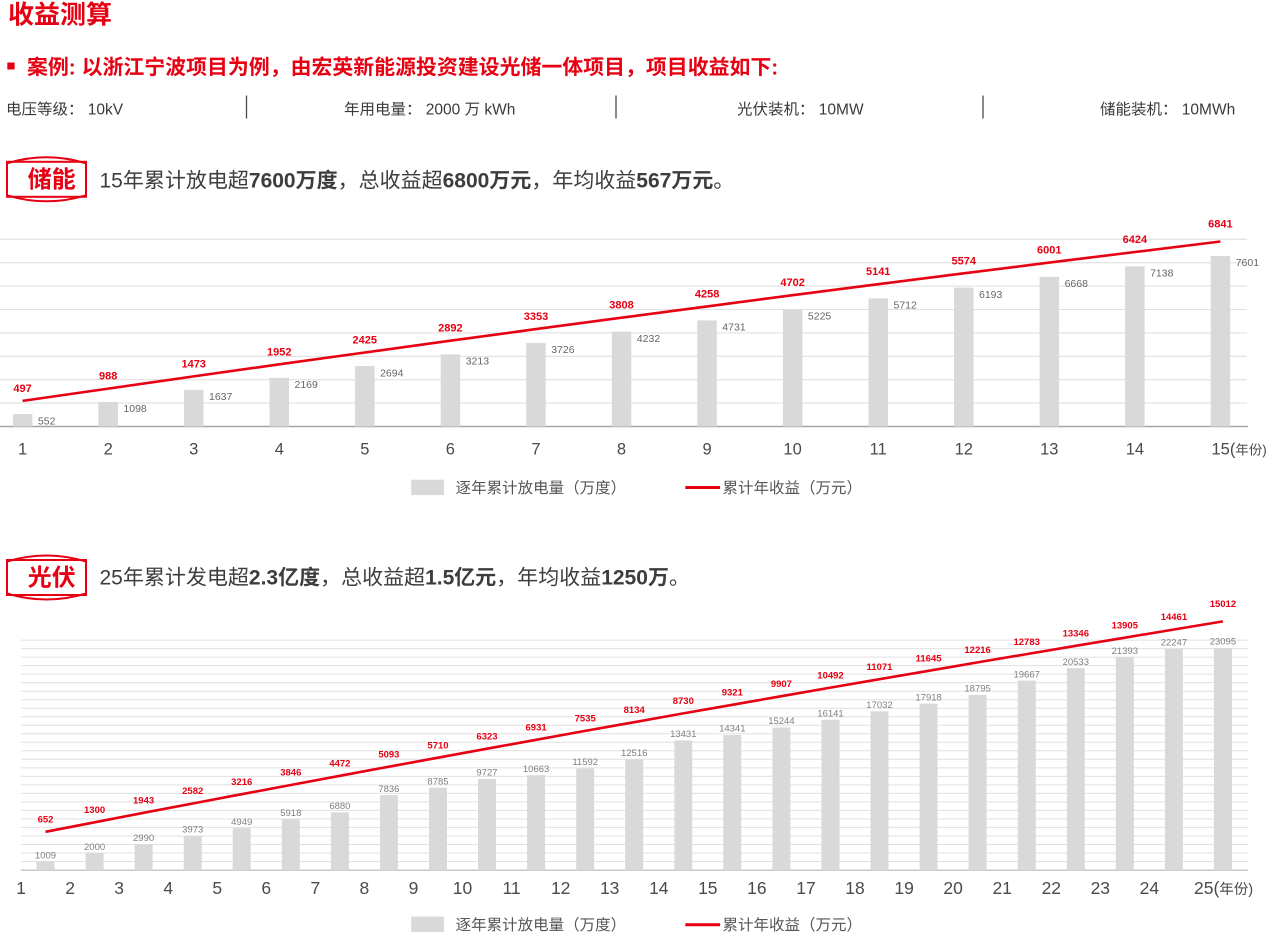  Describe the element at coordinates (70, 888) in the screenshot. I see `svg-text: 2` at that location.